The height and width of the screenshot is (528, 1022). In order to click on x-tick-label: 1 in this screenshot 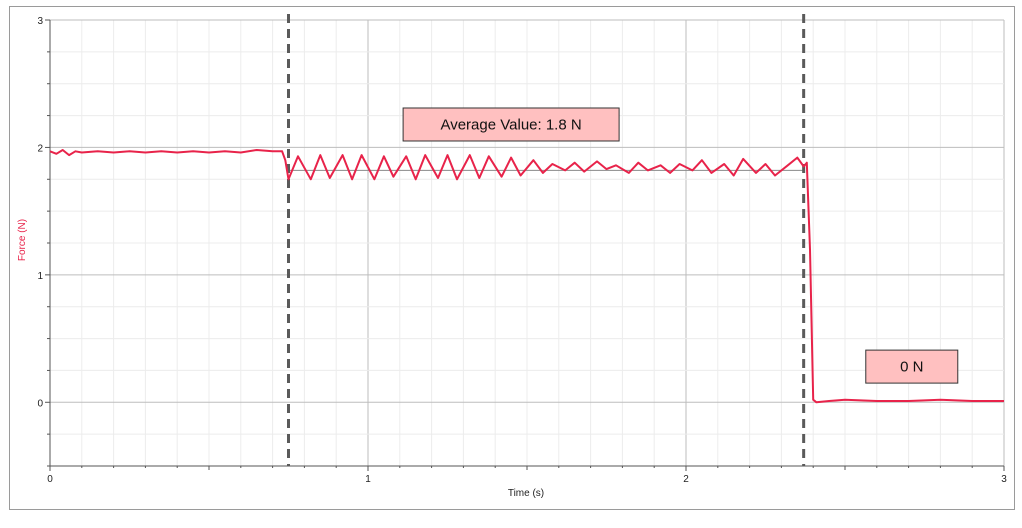, I will do `click(368, 479)`.